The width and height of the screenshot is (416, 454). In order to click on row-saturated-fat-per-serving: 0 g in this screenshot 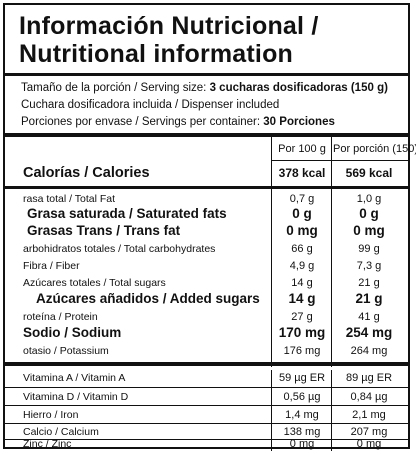, I will do `click(369, 213)`.